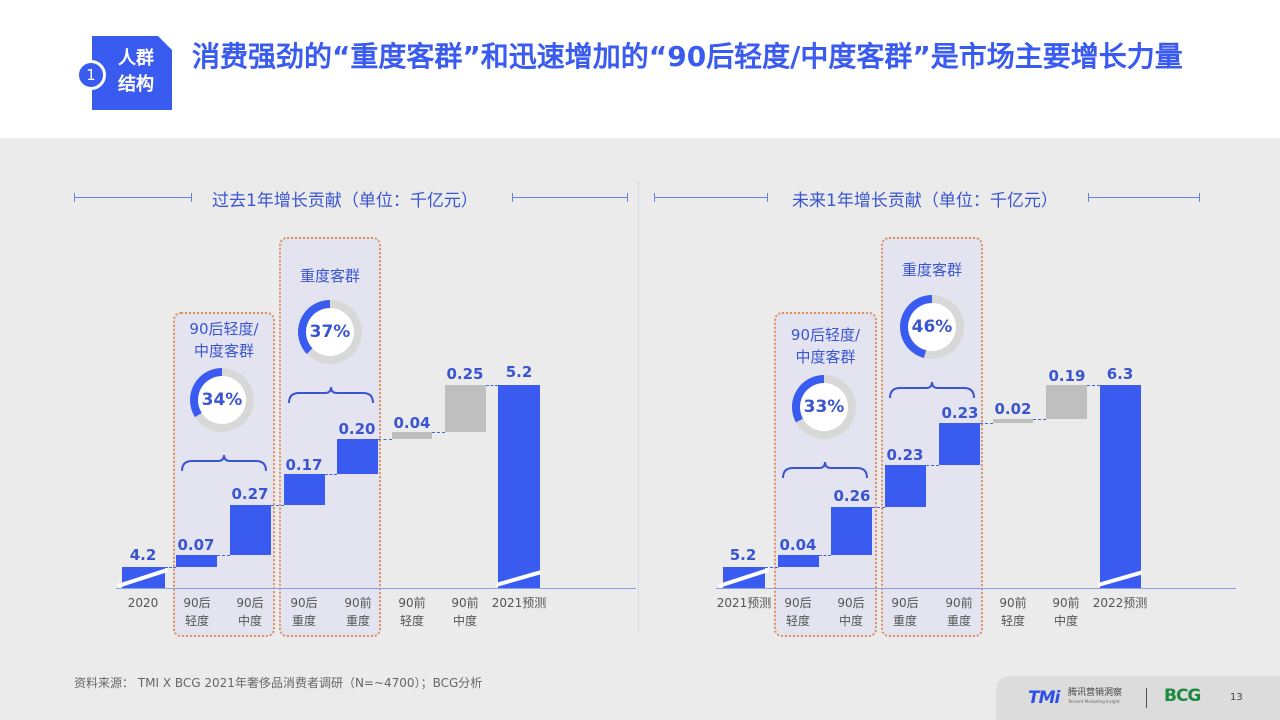  What do you see at coordinates (1120, 486) in the screenshot?
I see `right-bar-2022-forecast` at bounding box center [1120, 486].